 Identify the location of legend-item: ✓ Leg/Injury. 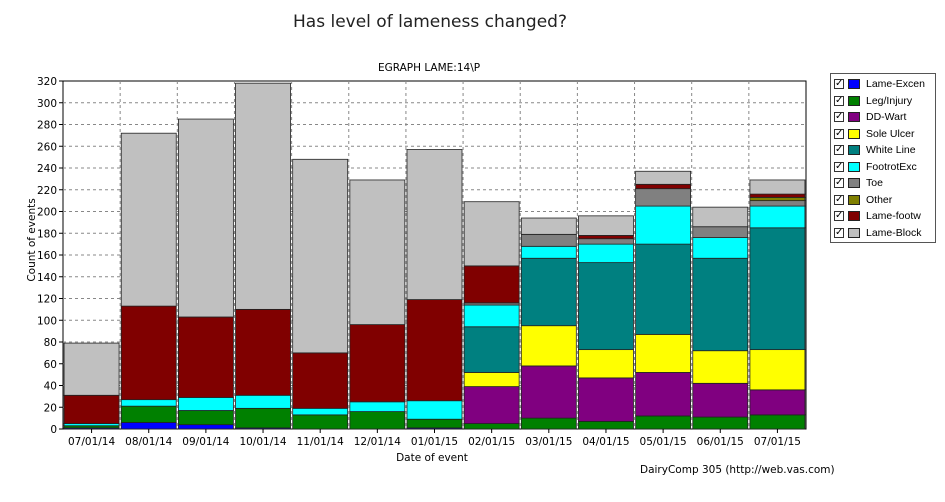
(884, 101).